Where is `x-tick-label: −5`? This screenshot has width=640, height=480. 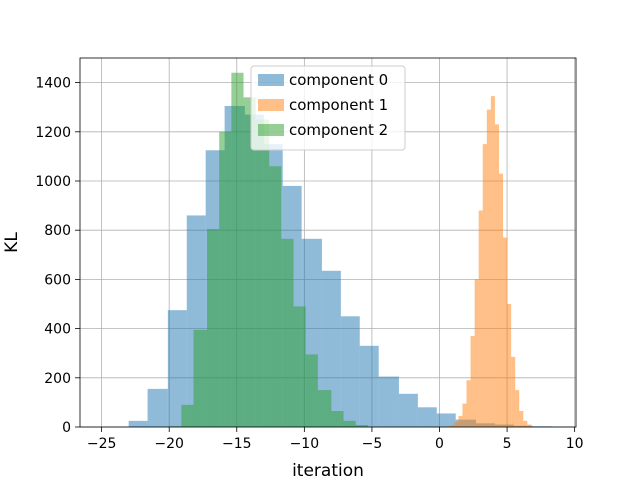 x-tick-label: −5 is located at coordinates (372, 444).